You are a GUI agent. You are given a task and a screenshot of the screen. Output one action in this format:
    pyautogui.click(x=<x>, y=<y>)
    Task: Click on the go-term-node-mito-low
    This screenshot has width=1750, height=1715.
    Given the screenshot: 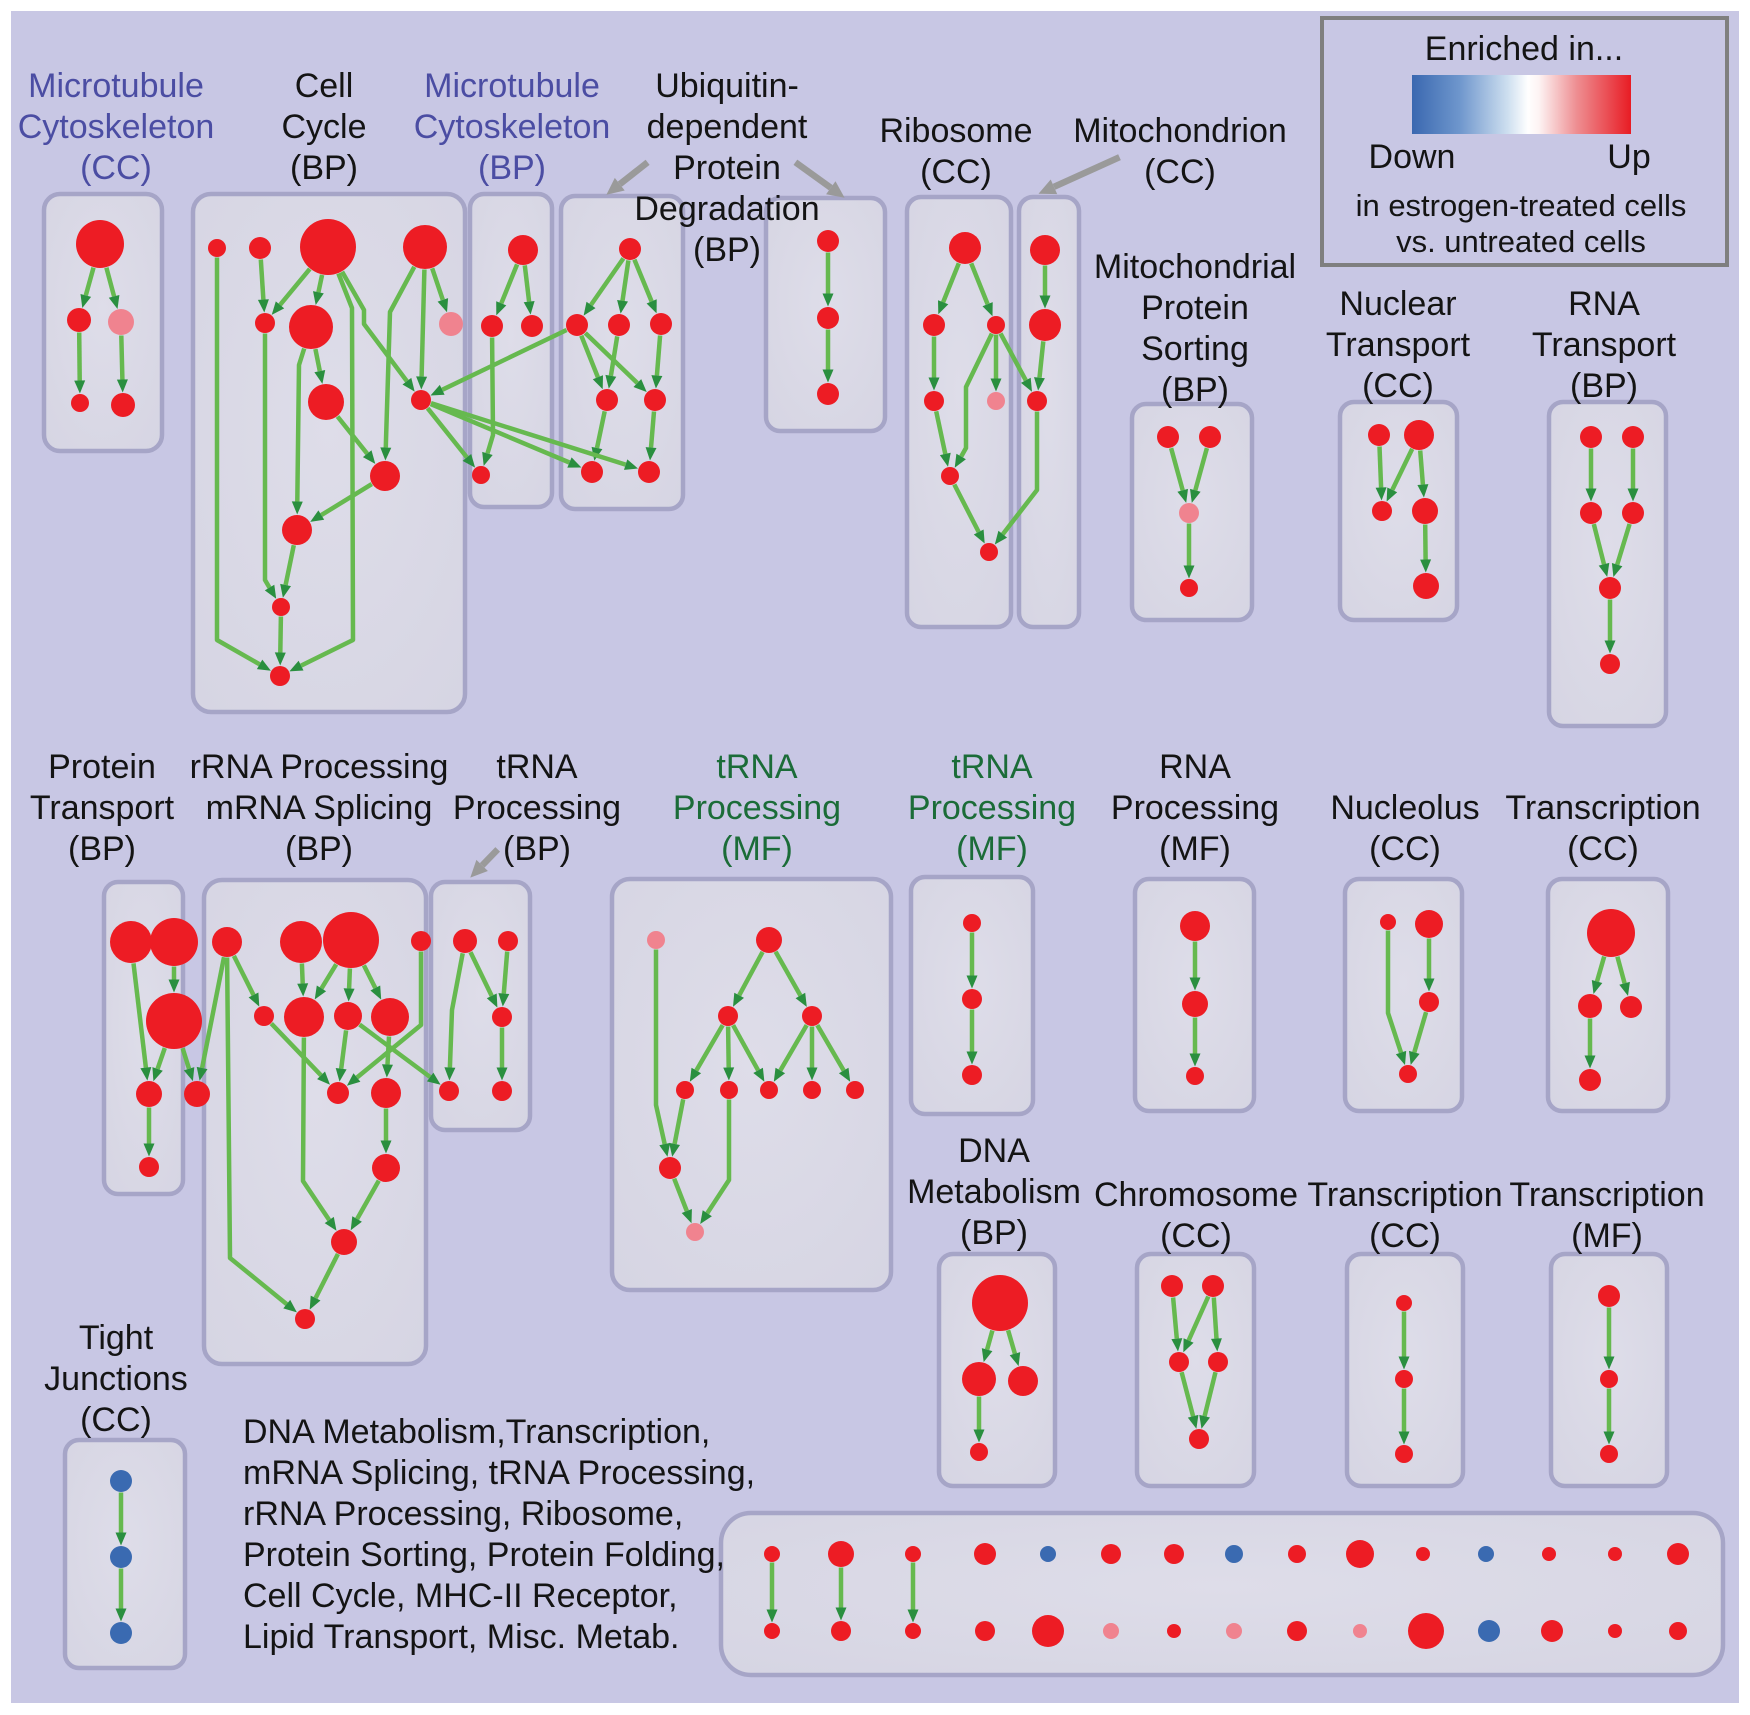 What is the action you would take?
    pyautogui.click(x=1037, y=401)
    